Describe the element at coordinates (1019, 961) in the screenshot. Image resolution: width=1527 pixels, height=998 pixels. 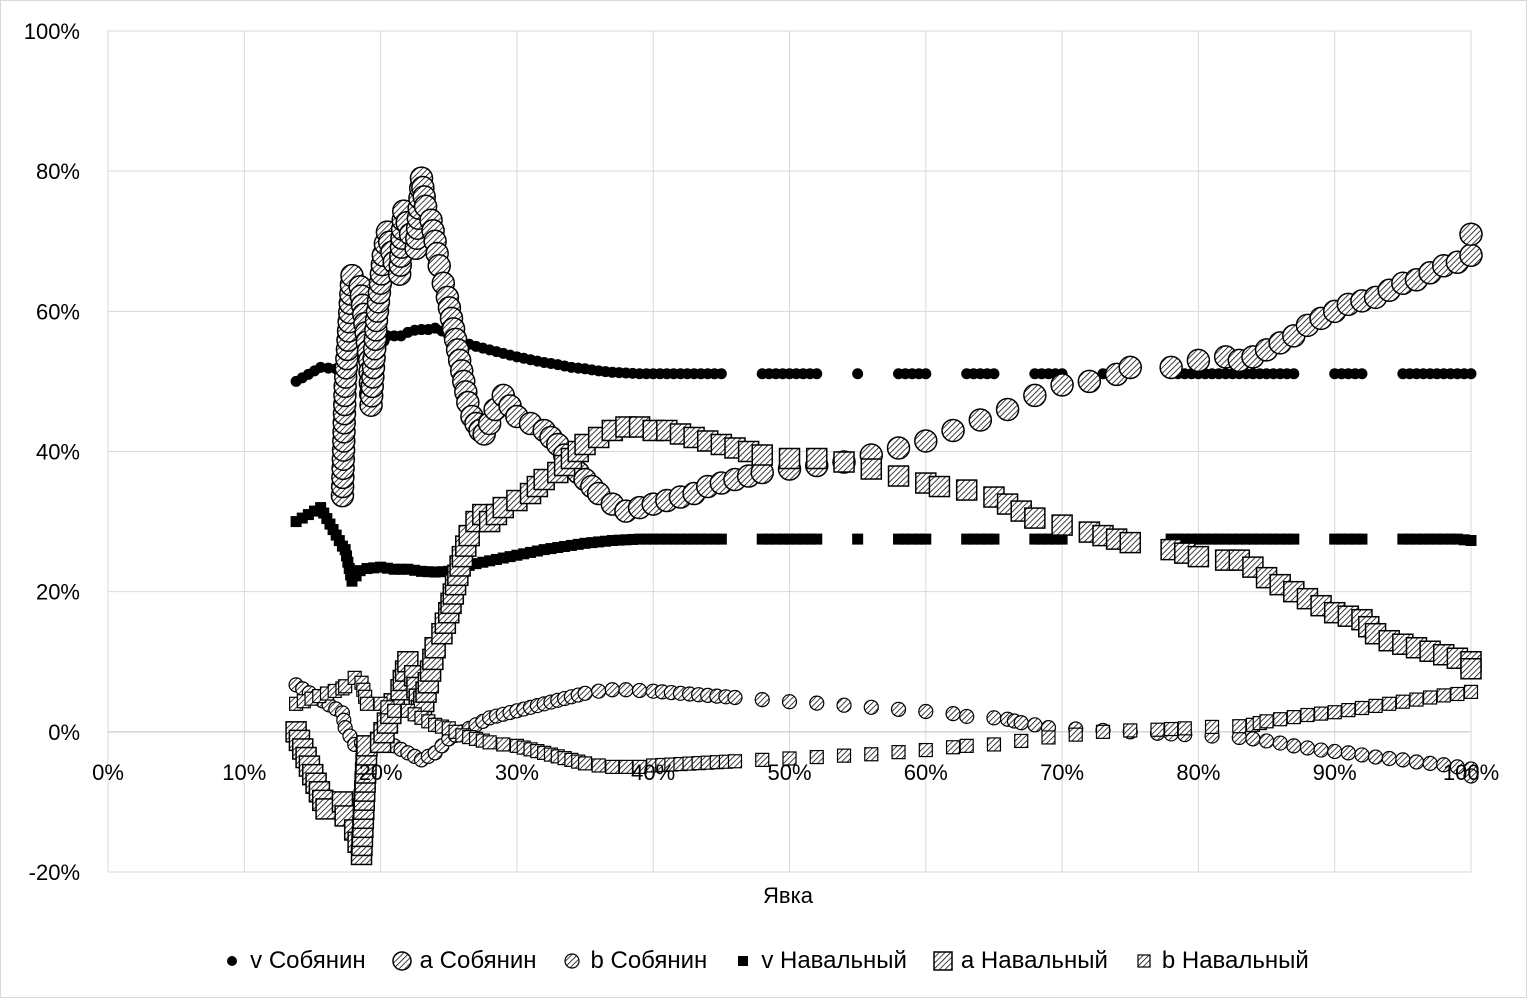
I see `legend-item: a Навальный` at that location.